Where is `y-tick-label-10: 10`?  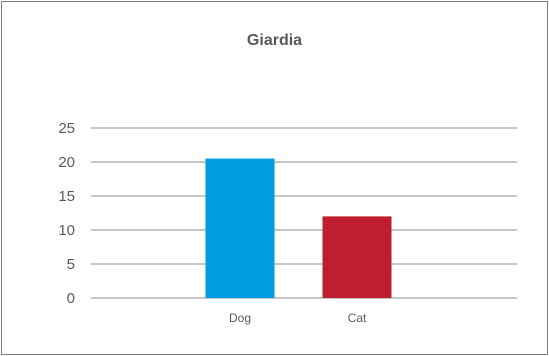 y-tick-label-10: 10 is located at coordinates (66, 230).